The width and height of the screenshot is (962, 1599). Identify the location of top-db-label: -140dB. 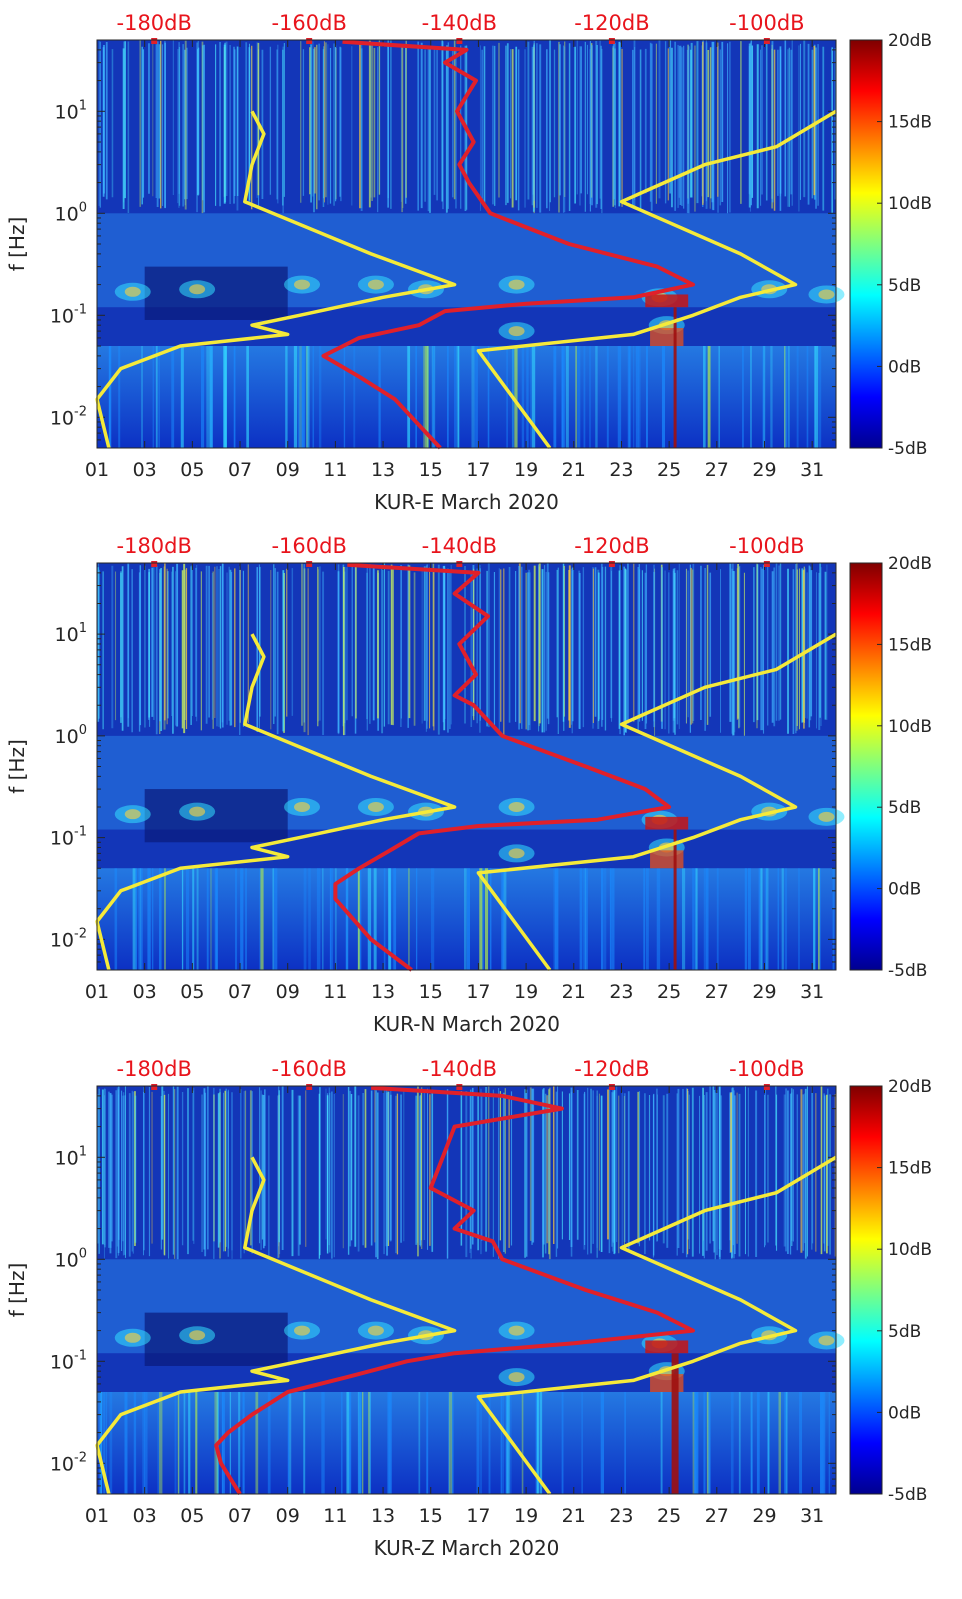
(459, 1069).